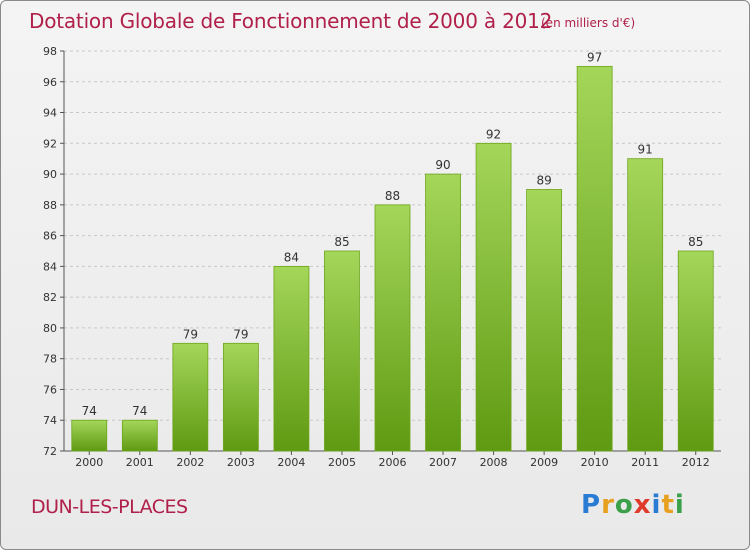  What do you see at coordinates (544, 320) in the screenshot?
I see `bar-2009` at bounding box center [544, 320].